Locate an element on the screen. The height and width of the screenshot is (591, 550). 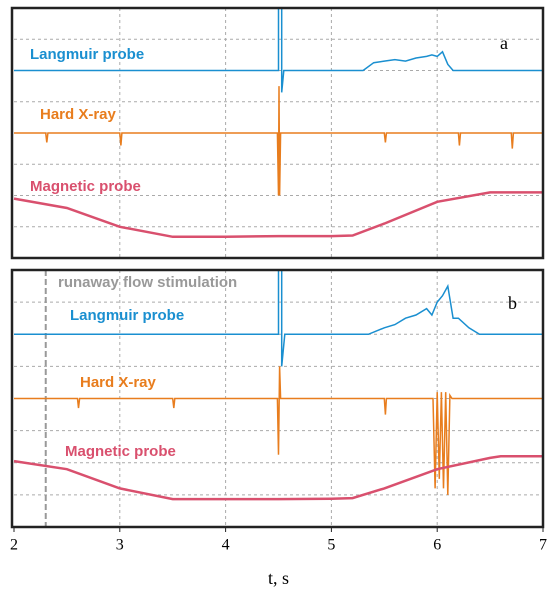
annotation: runaway flow stimulation is located at coordinates (147, 282).